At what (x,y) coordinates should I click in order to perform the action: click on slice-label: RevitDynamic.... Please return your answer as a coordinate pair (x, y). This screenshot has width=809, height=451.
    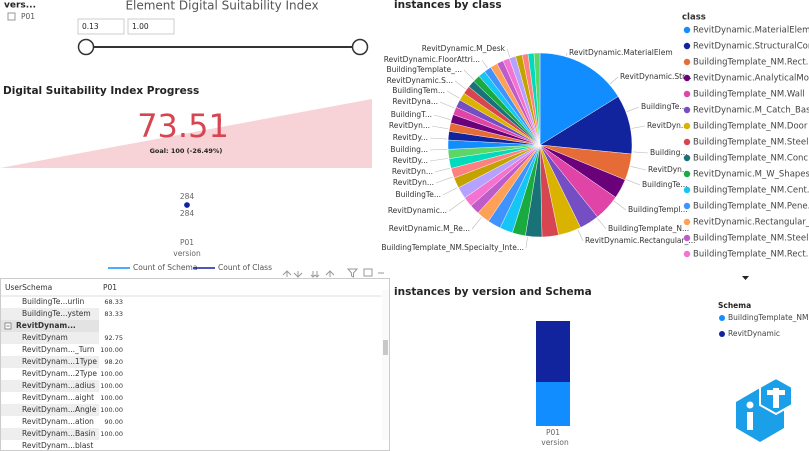
    Looking at the image, I should click on (417, 210).